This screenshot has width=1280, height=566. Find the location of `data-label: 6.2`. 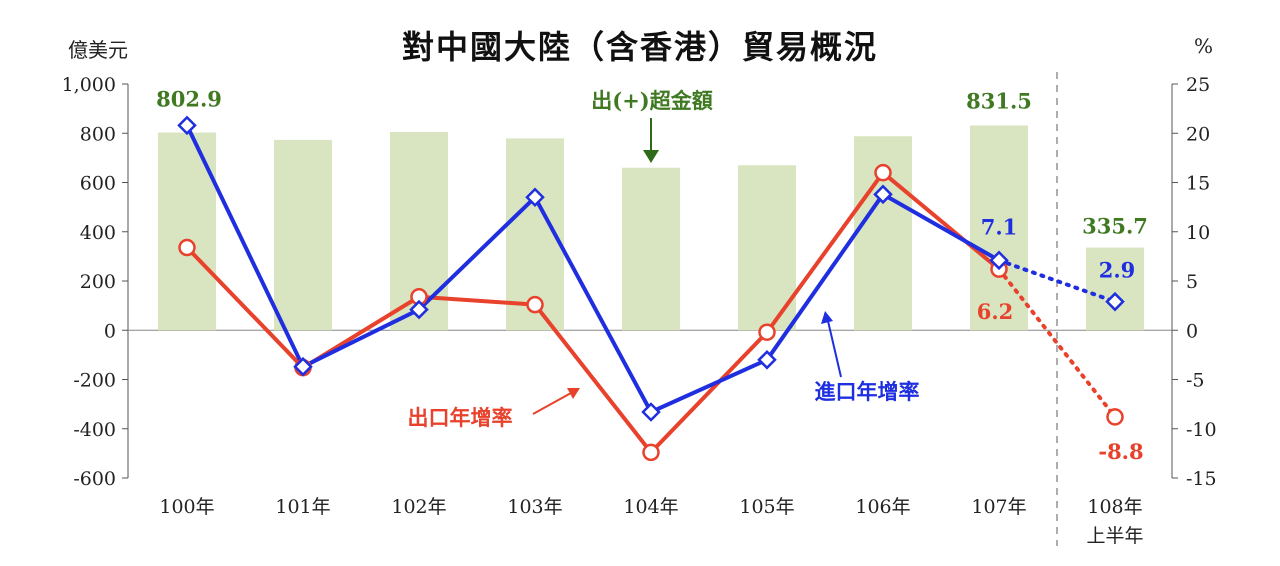

data-label: 6.2 is located at coordinates (995, 311).